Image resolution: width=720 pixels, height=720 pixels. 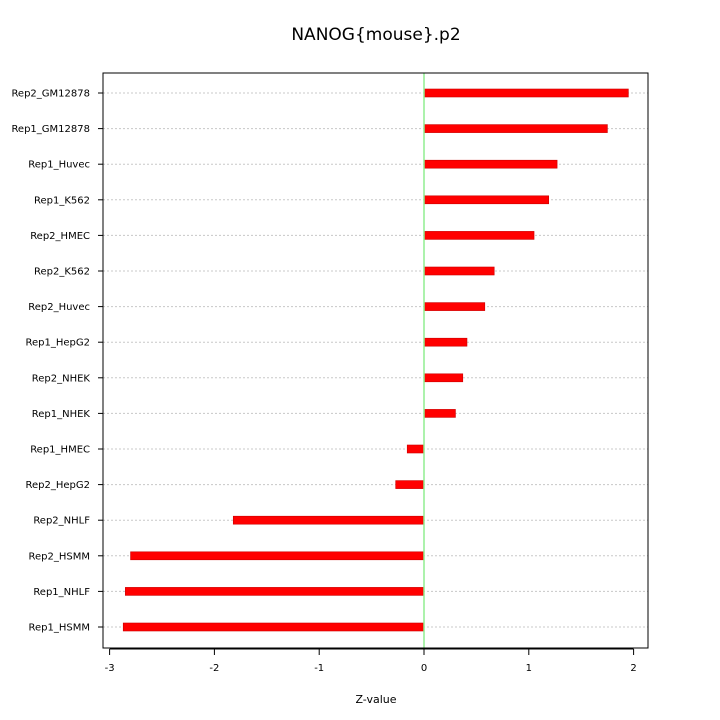 I want to click on x-tick-label: -2, so click(x=214, y=668).